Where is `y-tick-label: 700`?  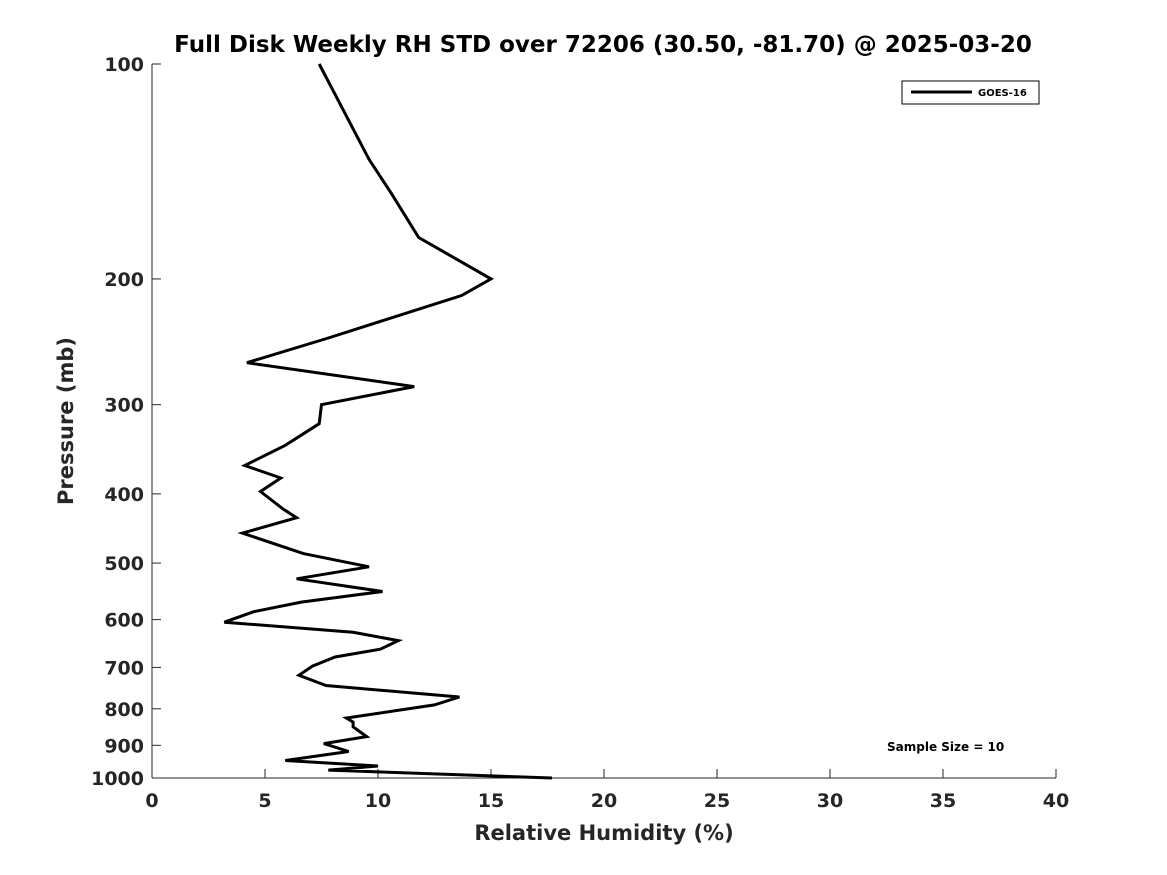 y-tick-label: 700 is located at coordinates (124, 668).